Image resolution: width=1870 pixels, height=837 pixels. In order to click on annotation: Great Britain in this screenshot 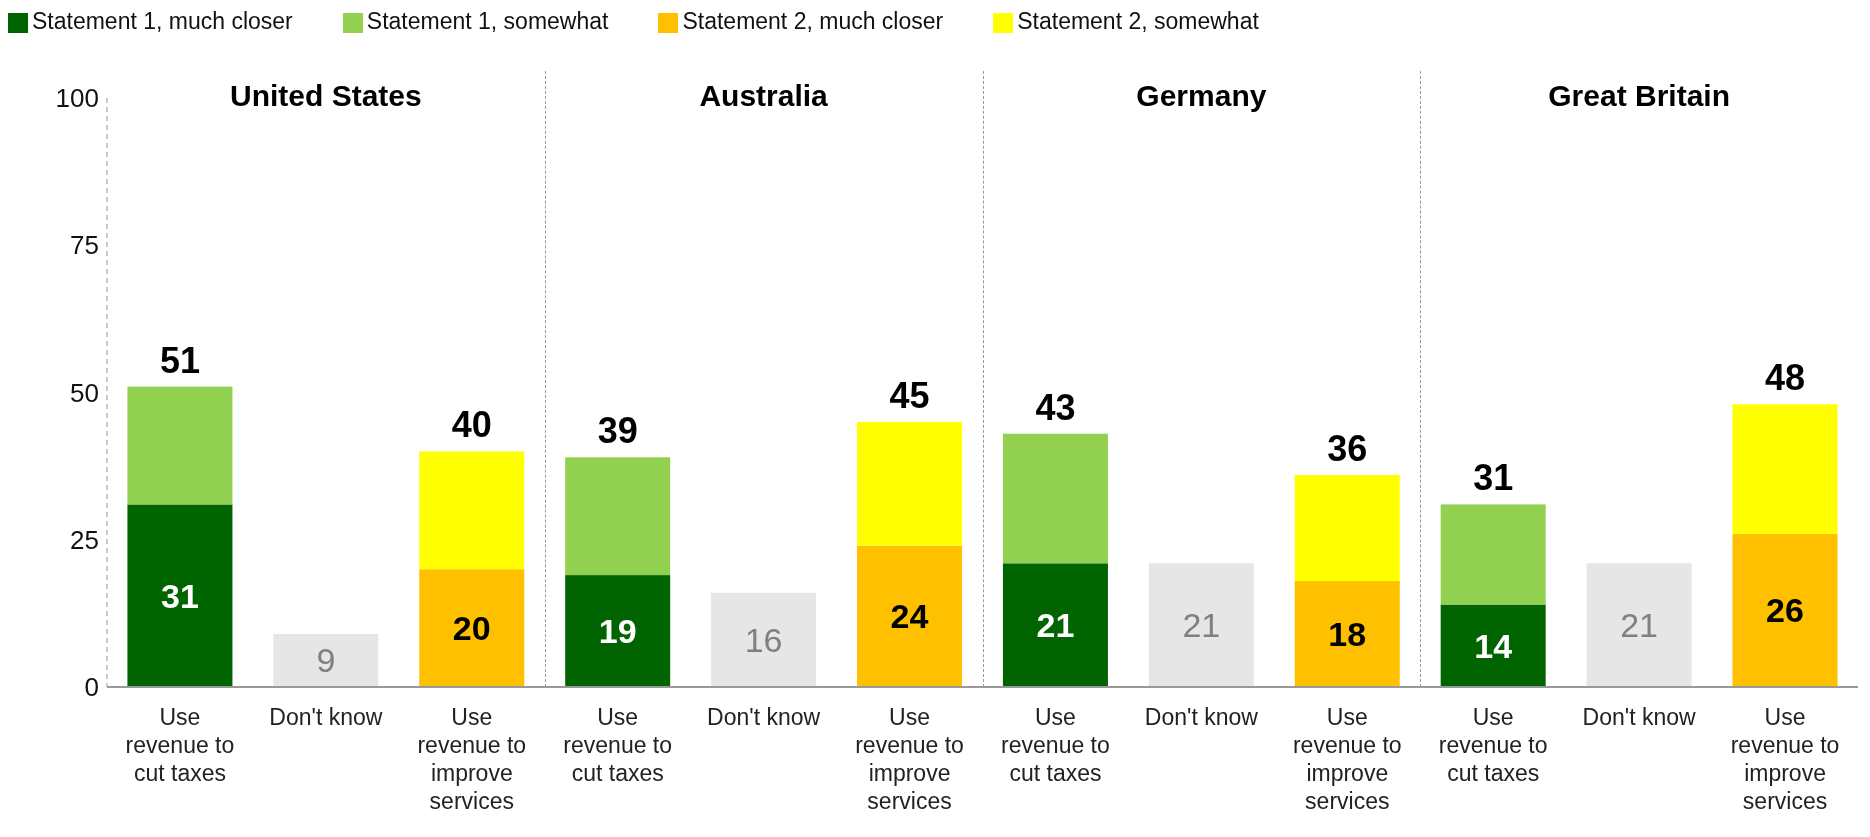, I will do `click(1639, 96)`.